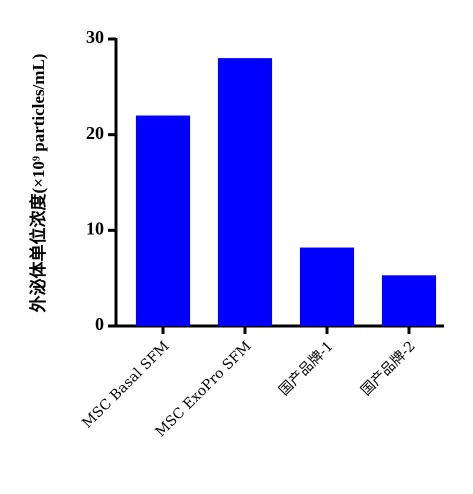 This screenshot has height=494, width=473. What do you see at coordinates (305, 368) in the screenshot?
I see `x-tick-label: 国产品牌-1` at bounding box center [305, 368].